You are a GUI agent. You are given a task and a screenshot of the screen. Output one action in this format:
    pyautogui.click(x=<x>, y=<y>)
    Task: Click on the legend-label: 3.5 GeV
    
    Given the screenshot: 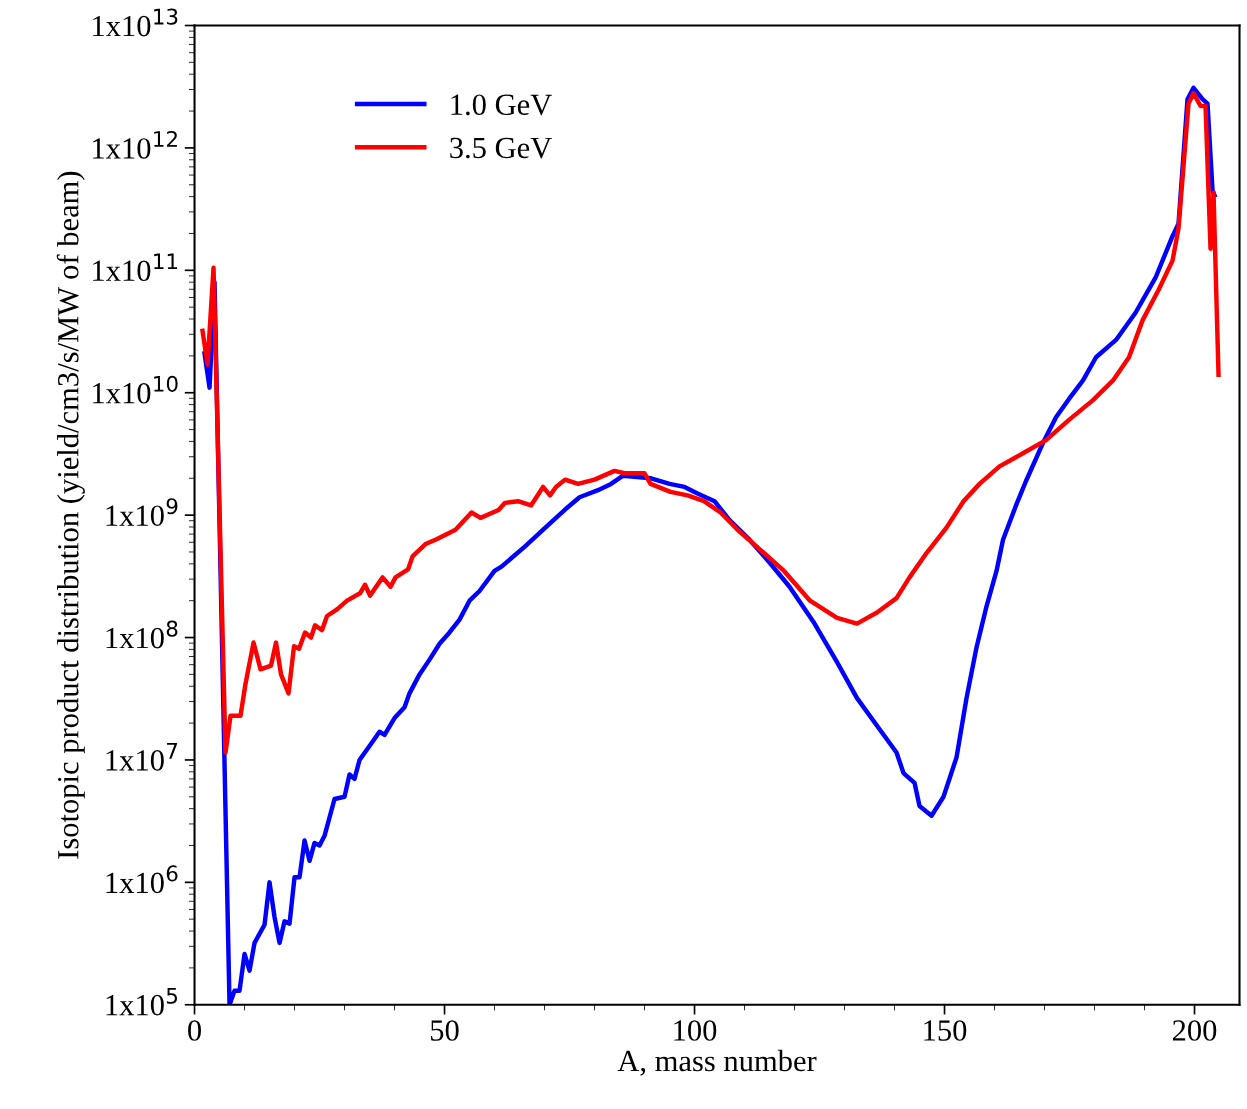 What is the action you would take?
    pyautogui.click(x=501, y=148)
    